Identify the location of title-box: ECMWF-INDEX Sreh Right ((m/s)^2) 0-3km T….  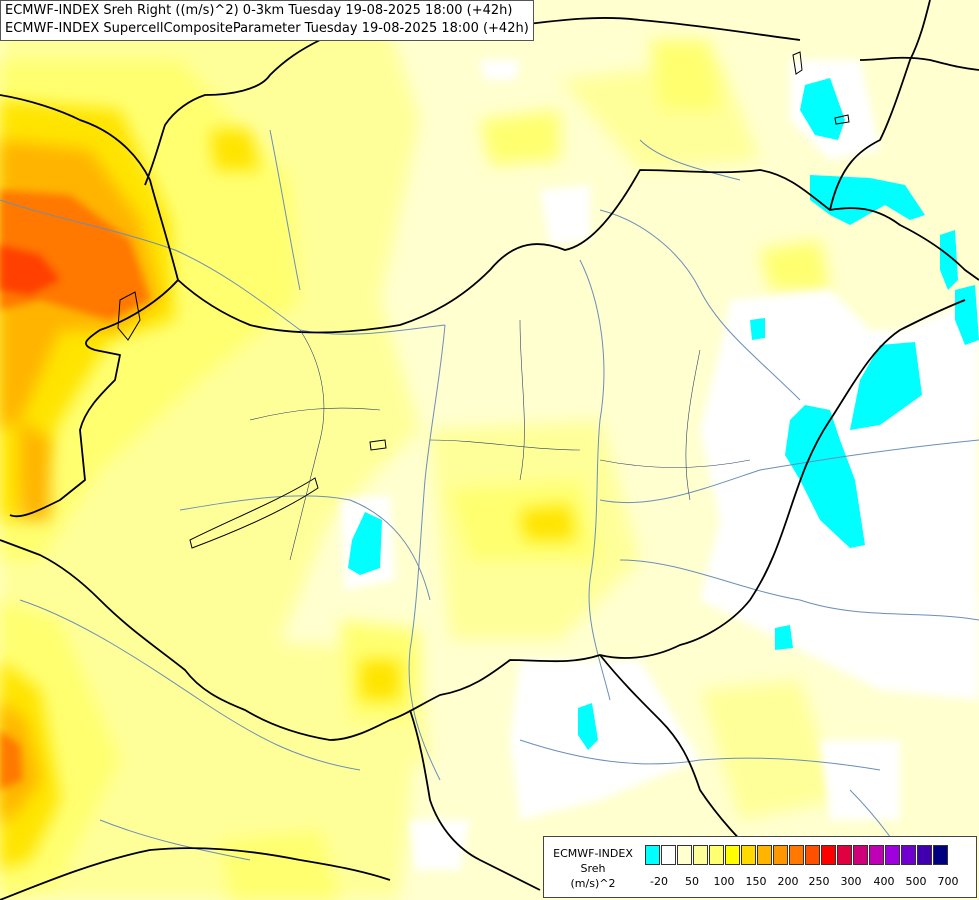
(267, 20).